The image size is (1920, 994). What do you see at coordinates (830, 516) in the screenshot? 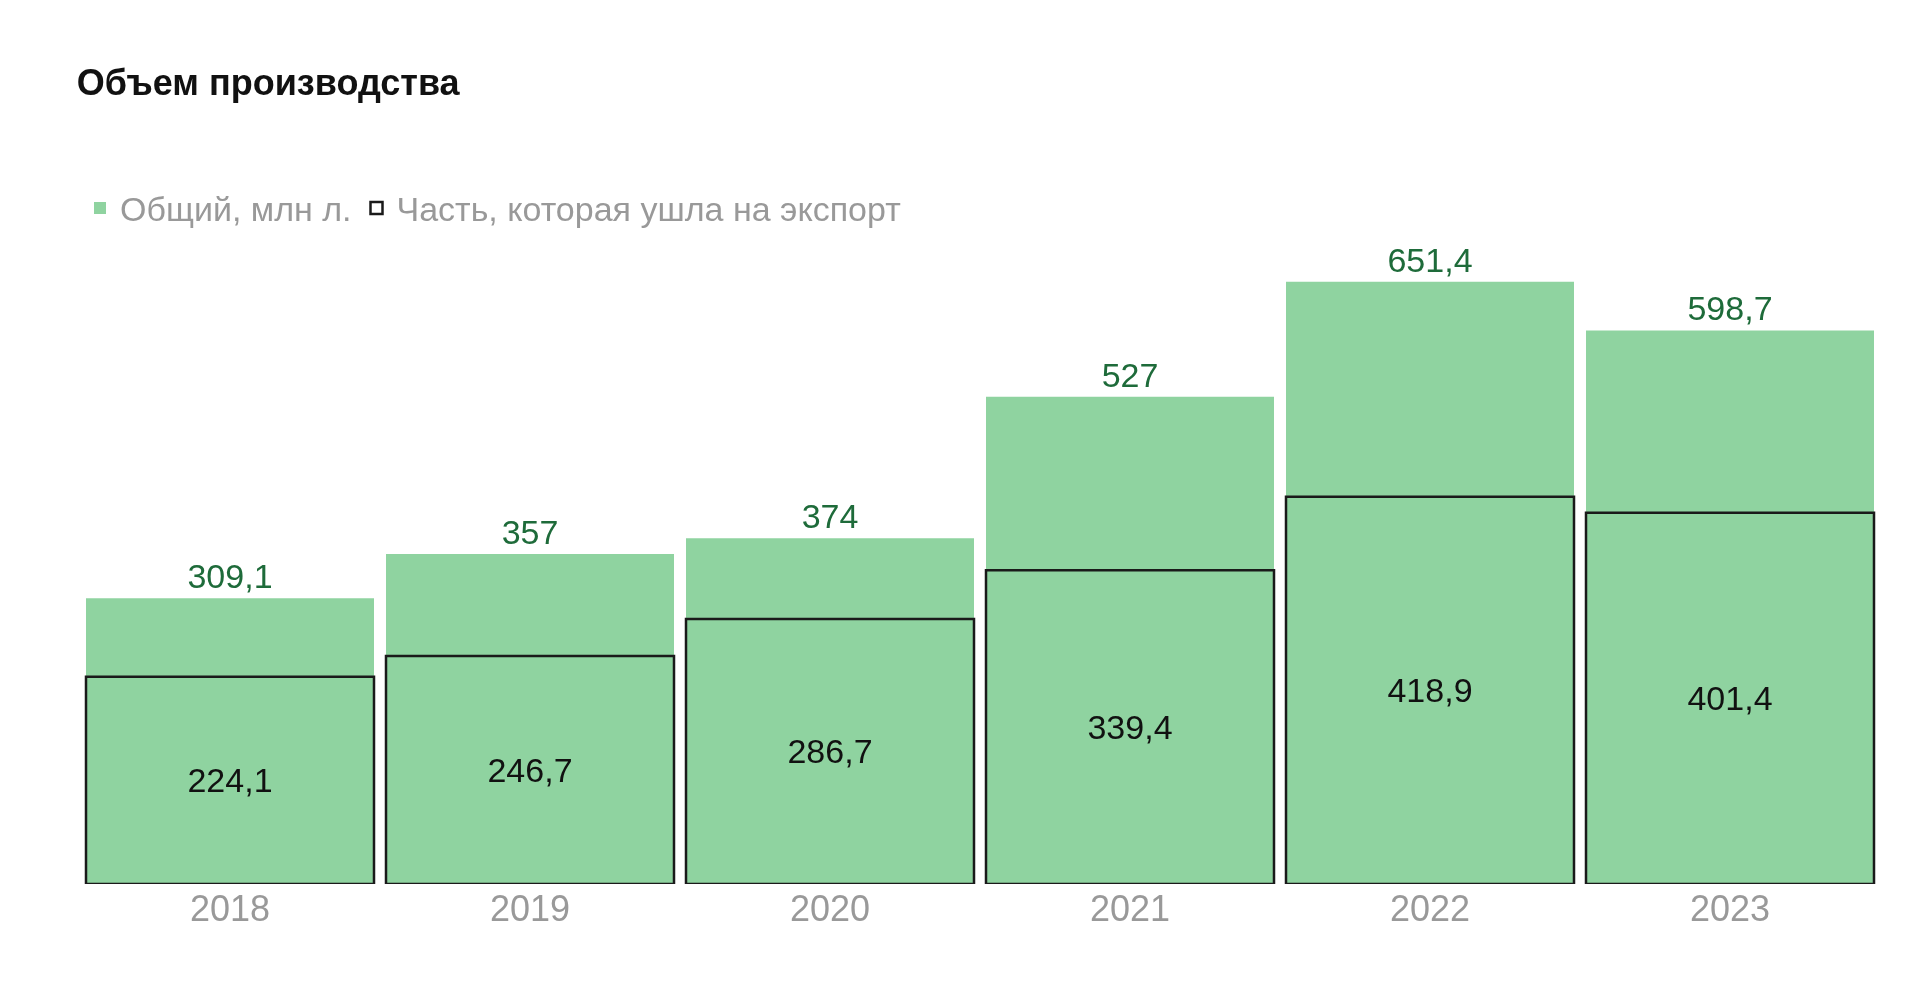
I see `data-label: 374` at bounding box center [830, 516].